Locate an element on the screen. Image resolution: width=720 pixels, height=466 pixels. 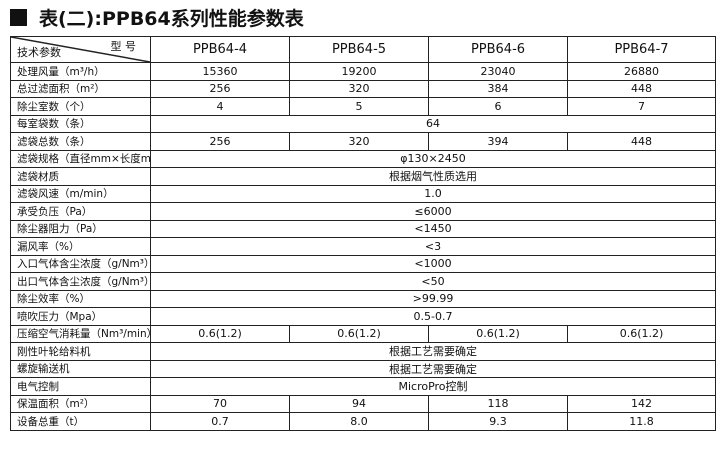
table-row: 除尘器阻力（Pa） <1450 is located at coordinates (363, 228).